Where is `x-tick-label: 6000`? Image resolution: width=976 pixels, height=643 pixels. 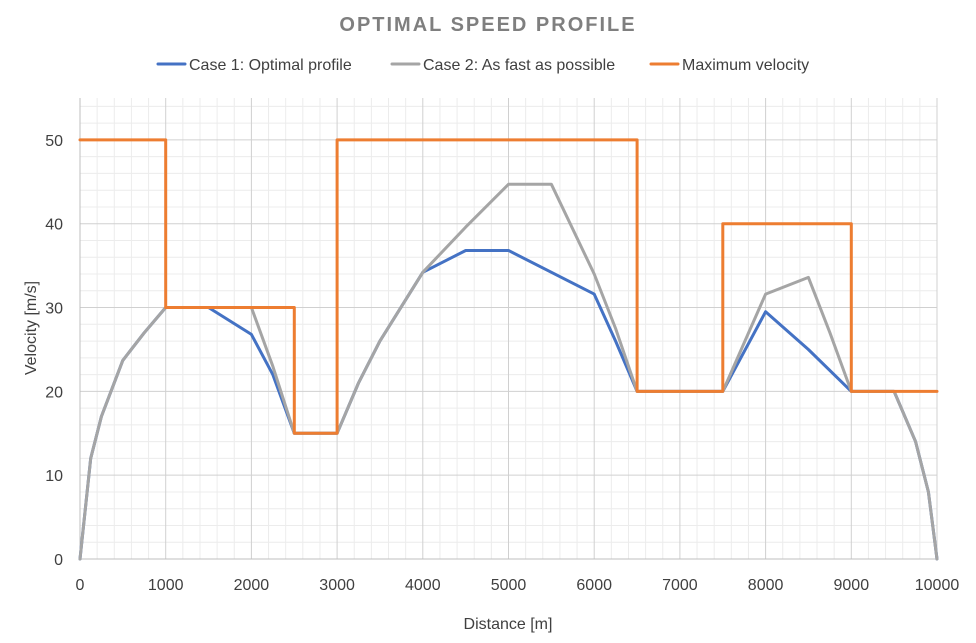
x-tick-label: 6000 is located at coordinates (594, 585).